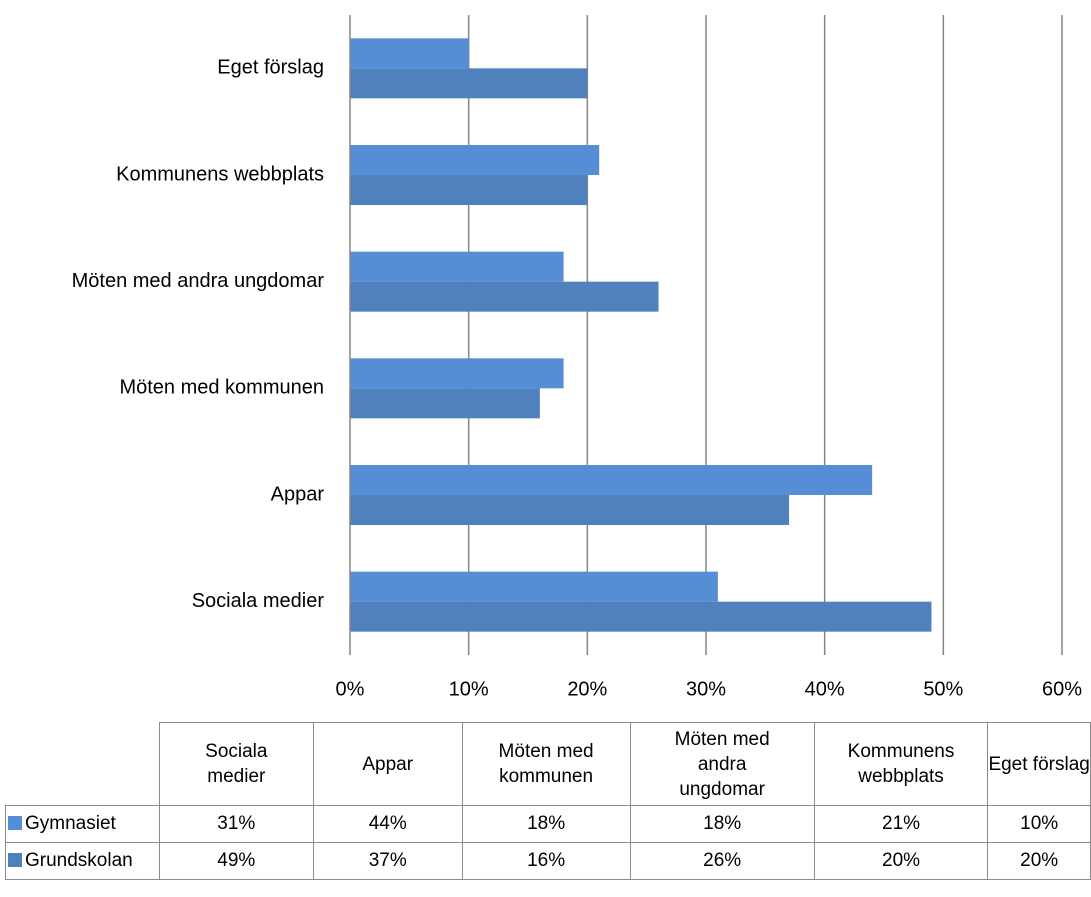  Describe the element at coordinates (901, 824) in the screenshot. I see `table-cell: 21%` at that location.